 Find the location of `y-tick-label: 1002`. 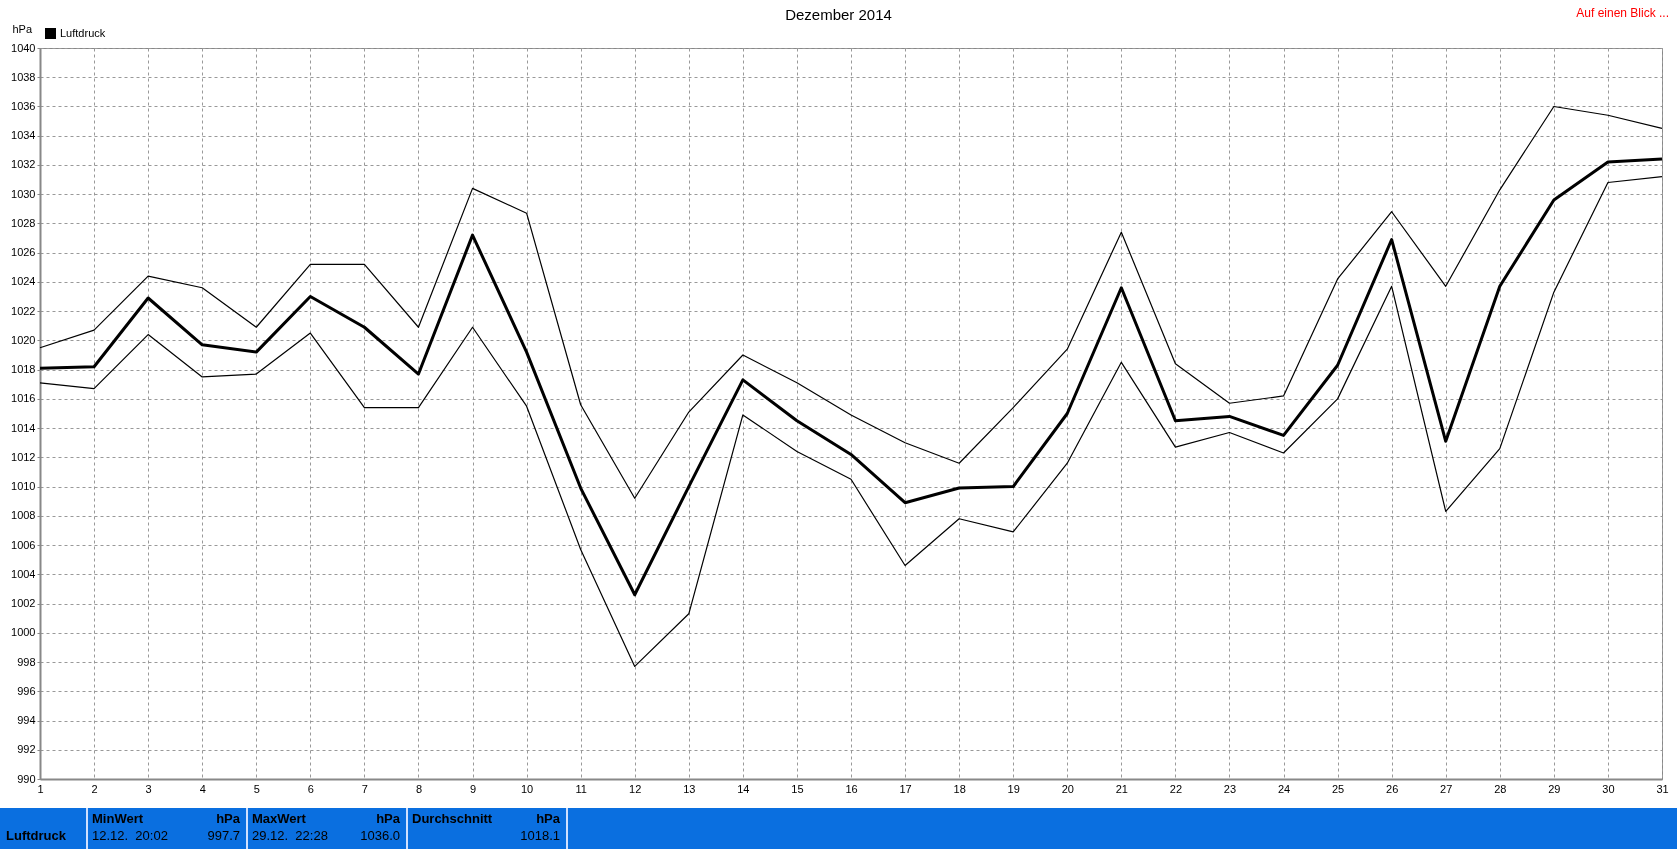

y-tick-label: 1002 is located at coordinates (23, 603).